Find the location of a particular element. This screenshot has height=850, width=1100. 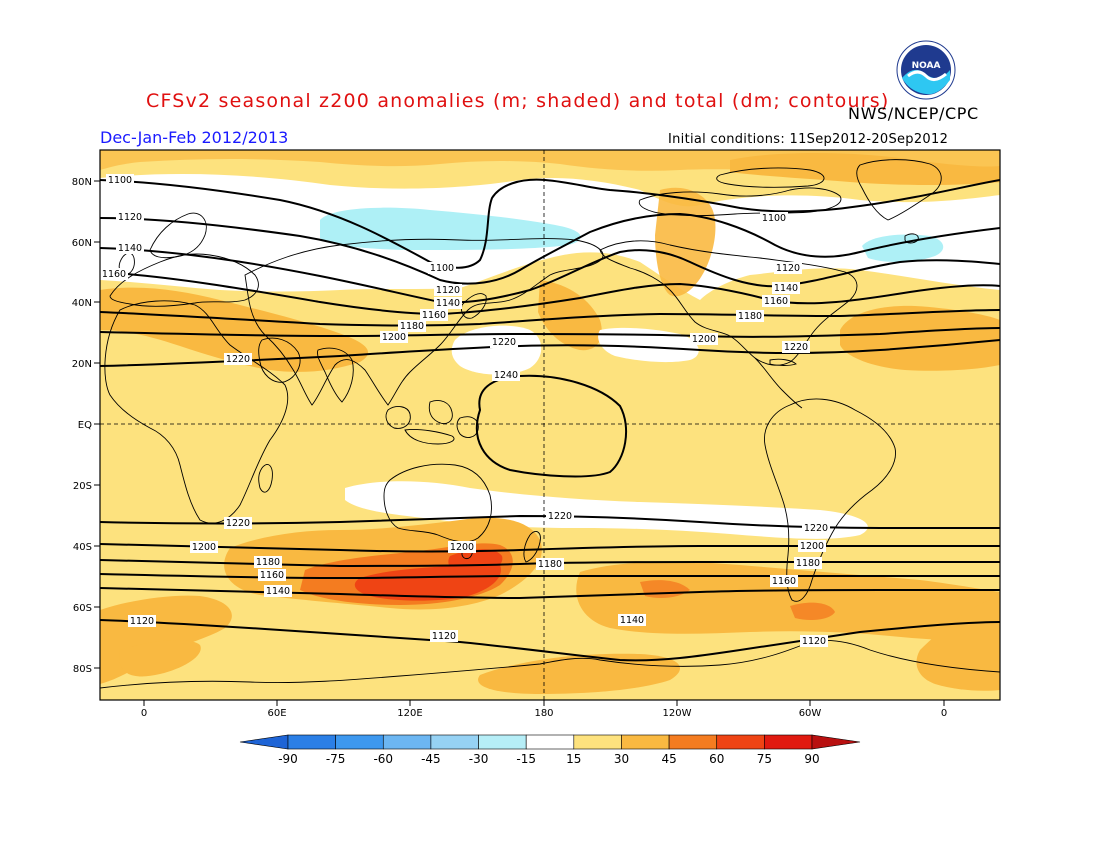

anomaly-orange-southamerica is located at coordinates (812, 611).